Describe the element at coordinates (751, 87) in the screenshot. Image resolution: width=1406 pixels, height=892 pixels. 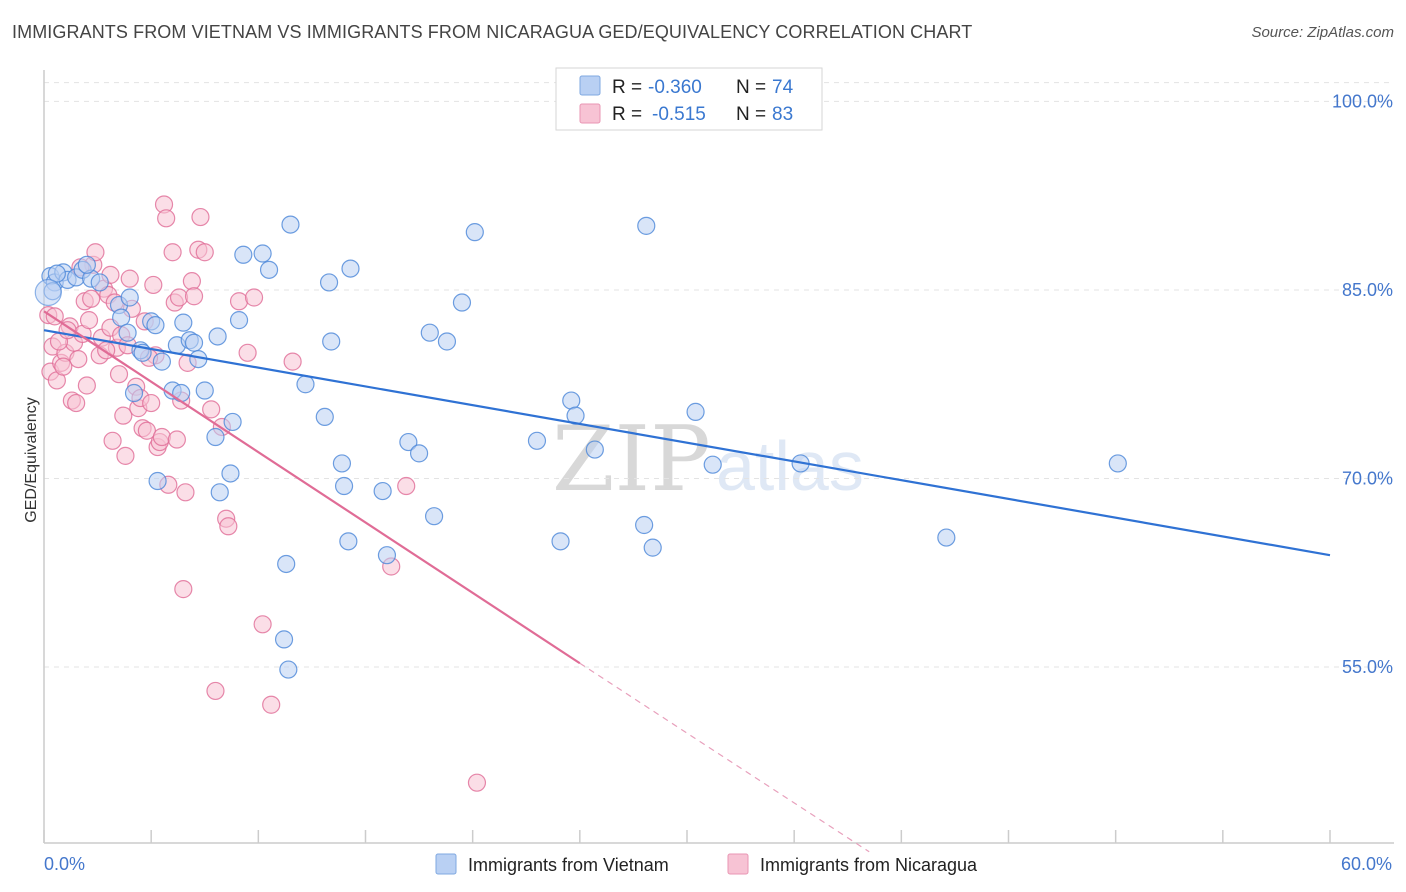
I see `vietnam-n-label: N =` at that location.